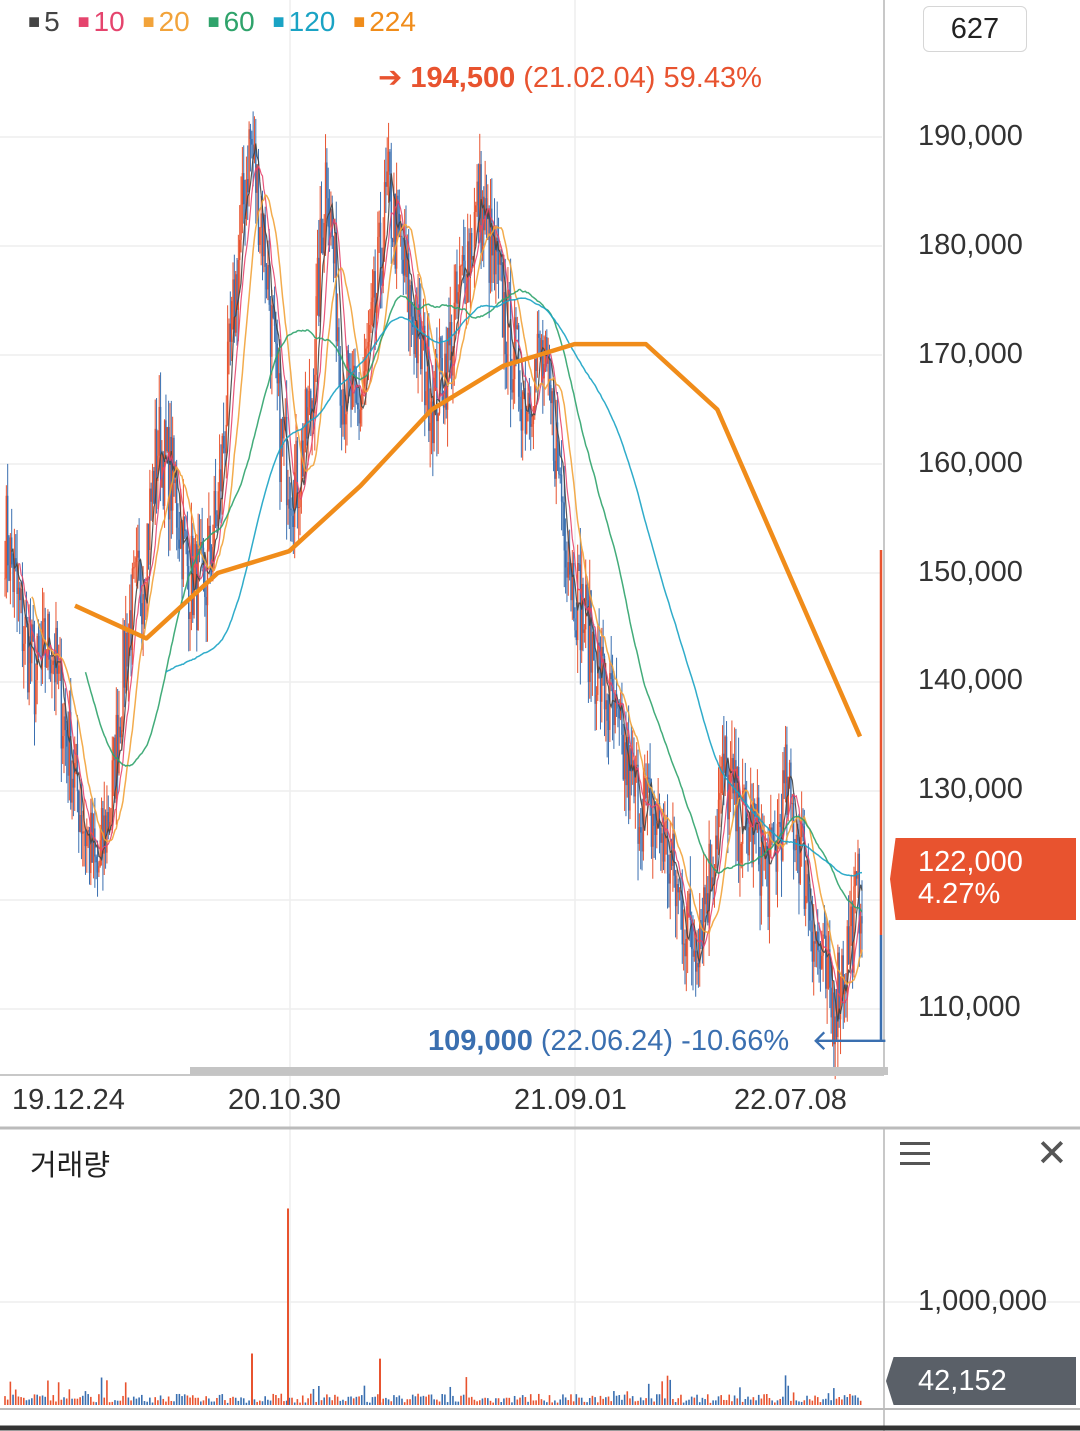 The height and width of the screenshot is (1431, 1080). What do you see at coordinates (166, 21) in the screenshot?
I see `legend-item-ma20: ■ 20` at bounding box center [166, 21].